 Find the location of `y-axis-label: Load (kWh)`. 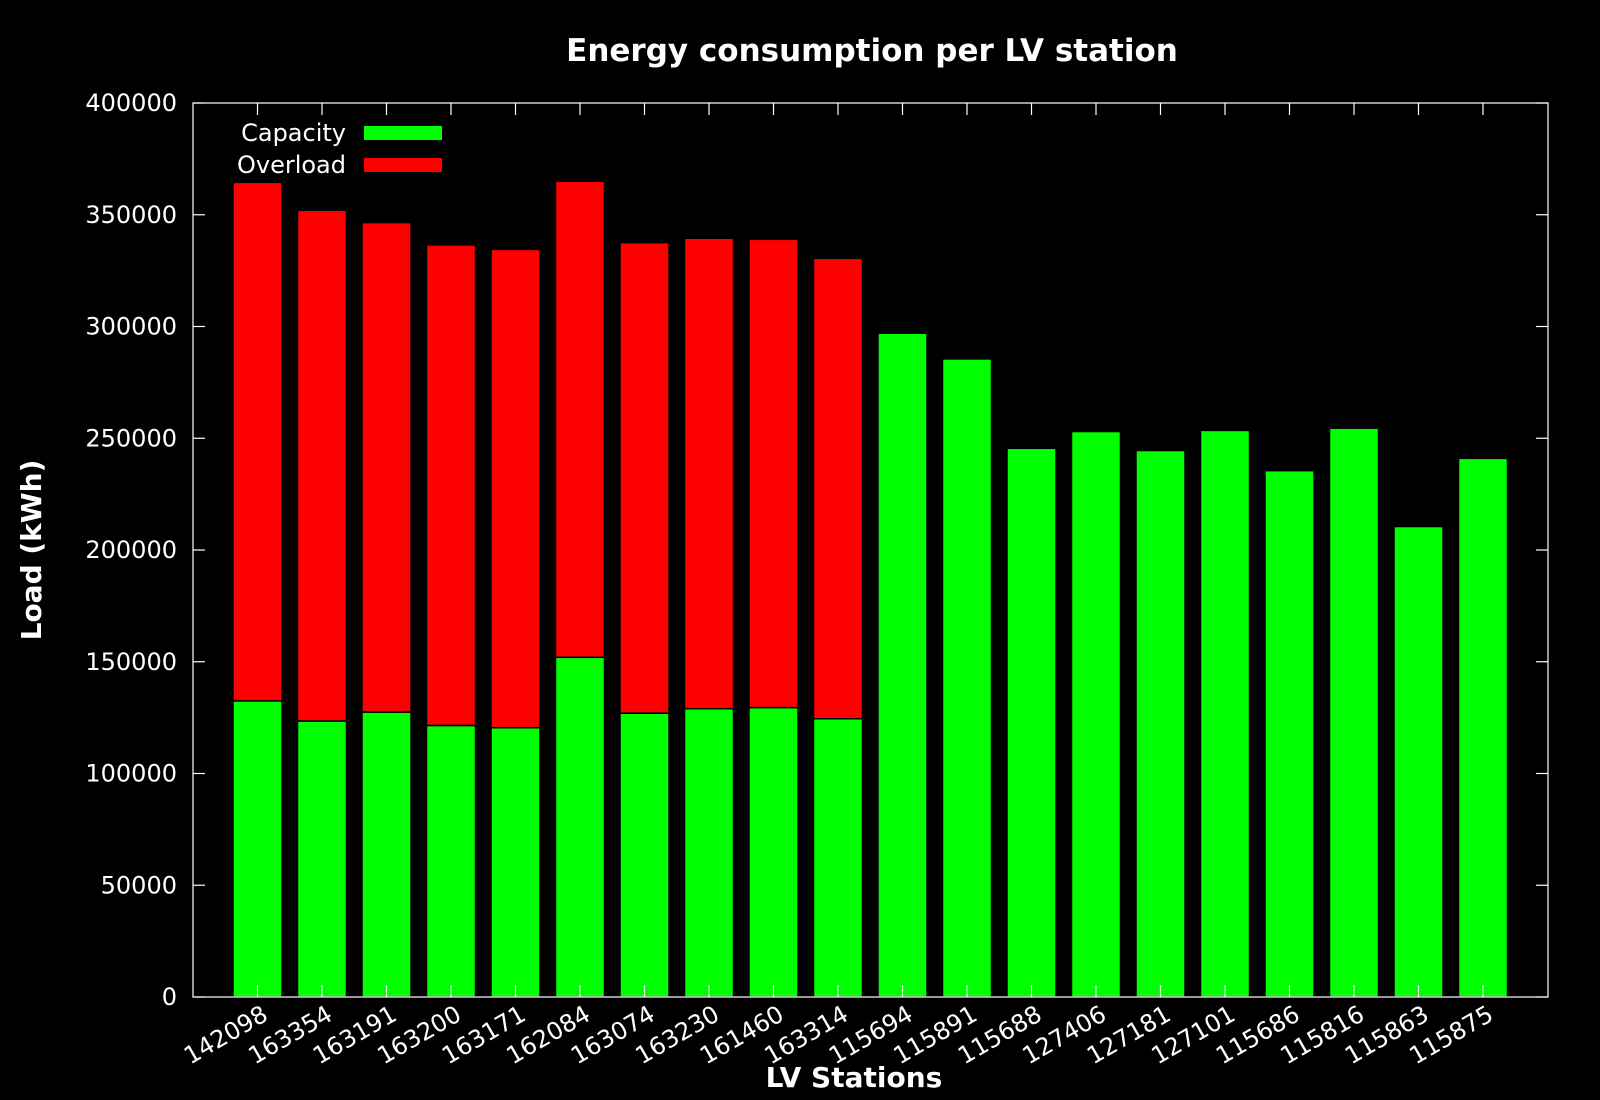

y-axis-label: Load (kWh) is located at coordinates (31, 550).